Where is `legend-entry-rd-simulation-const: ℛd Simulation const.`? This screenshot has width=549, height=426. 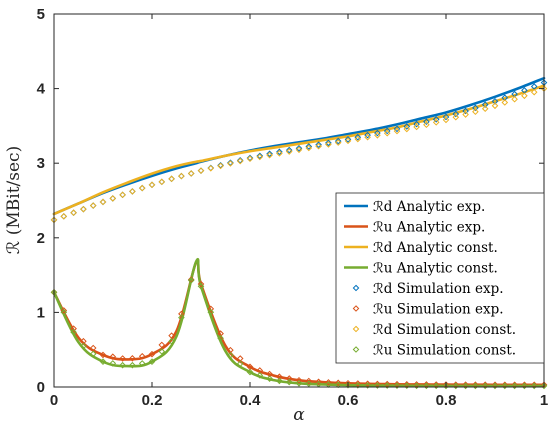
legend-entry-rd-simulation-const: ℛd Simulation const. is located at coordinates (444, 330).